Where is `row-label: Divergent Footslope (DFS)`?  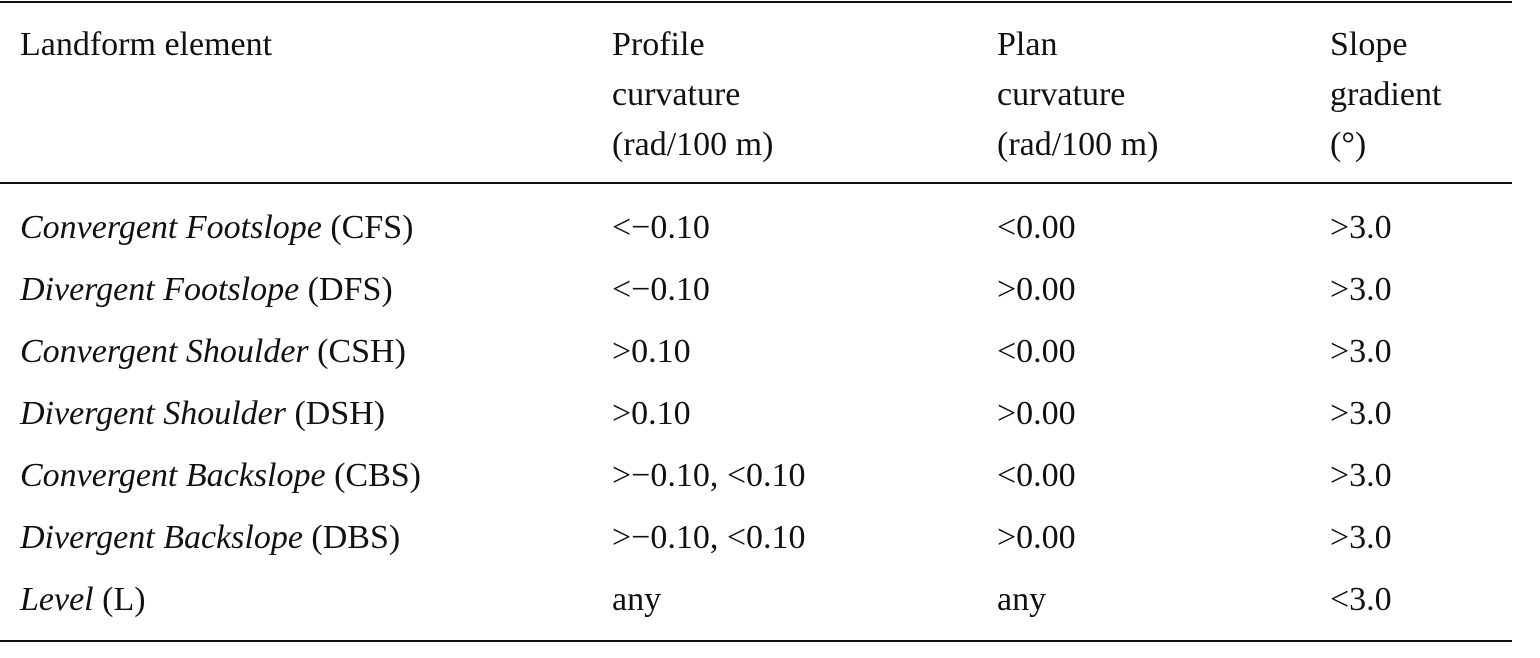
row-label: Divergent Footslope (DFS) is located at coordinates (206, 290).